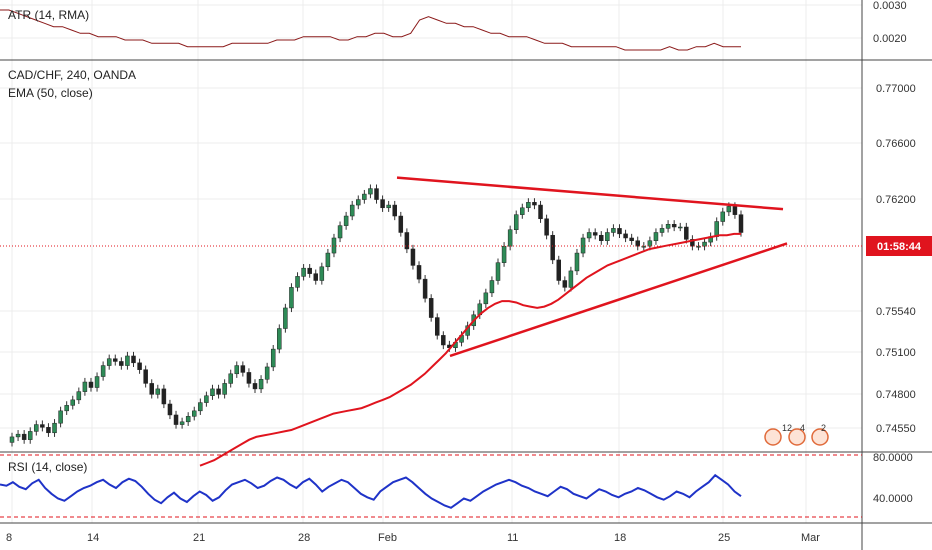 This screenshot has height=550, width=932. What do you see at coordinates (590, 193) in the screenshot?
I see `trendline-upper` at bounding box center [590, 193].